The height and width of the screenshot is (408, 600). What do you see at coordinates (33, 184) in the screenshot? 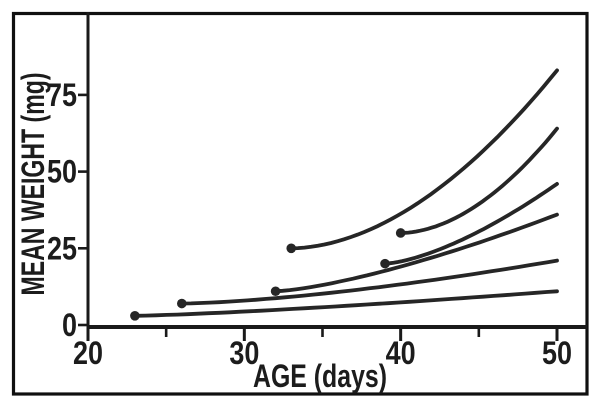
I see `y-axis-title: MEAN WEIGHT (mg)` at bounding box center [33, 184].